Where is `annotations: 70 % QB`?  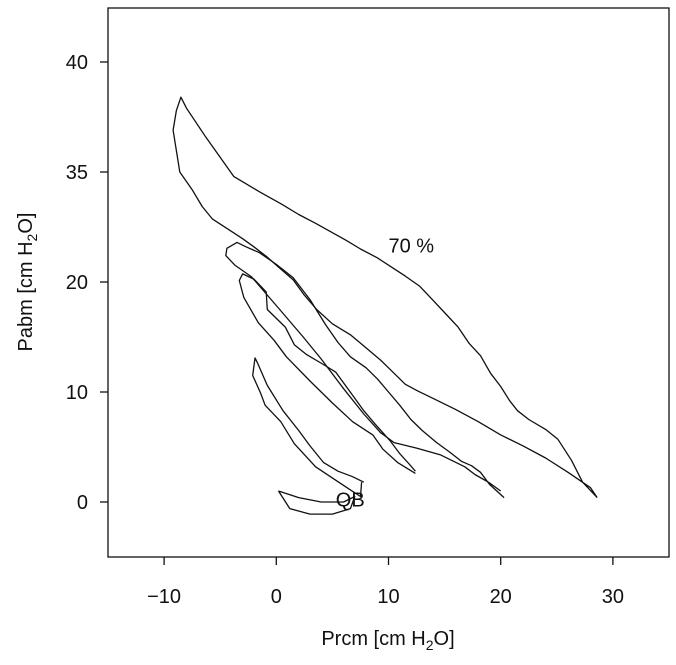
annotations: 70 % QB is located at coordinates (385, 374).